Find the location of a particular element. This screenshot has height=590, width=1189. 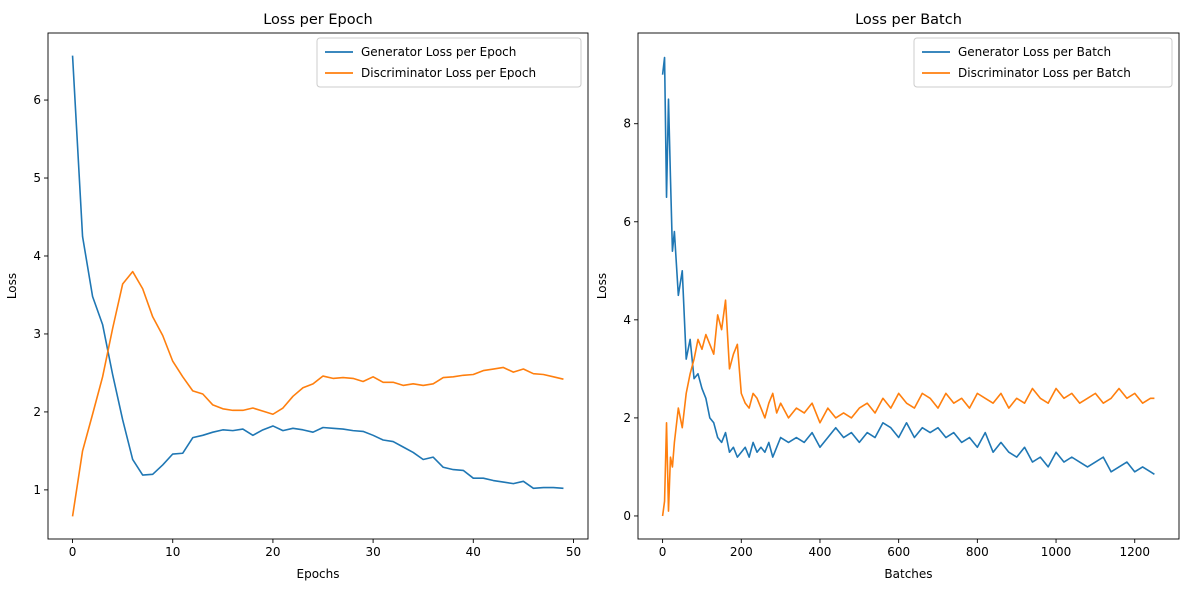

x-tick-label: 30 is located at coordinates (372, 552).